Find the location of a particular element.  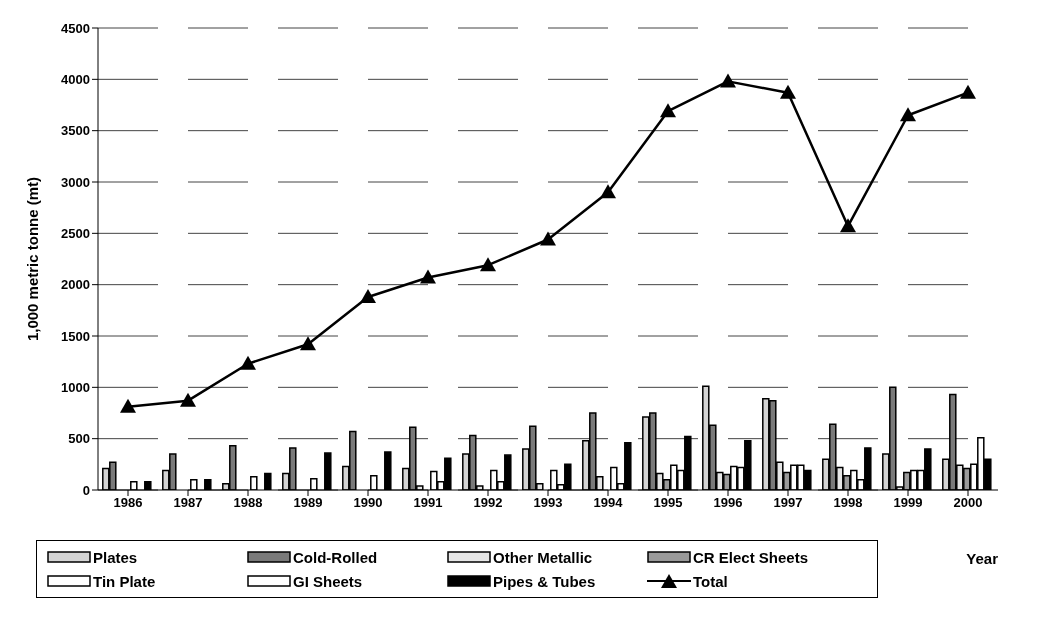

y-axis-title: 1,000 metric tonne (mt) is located at coordinates (33, 259).